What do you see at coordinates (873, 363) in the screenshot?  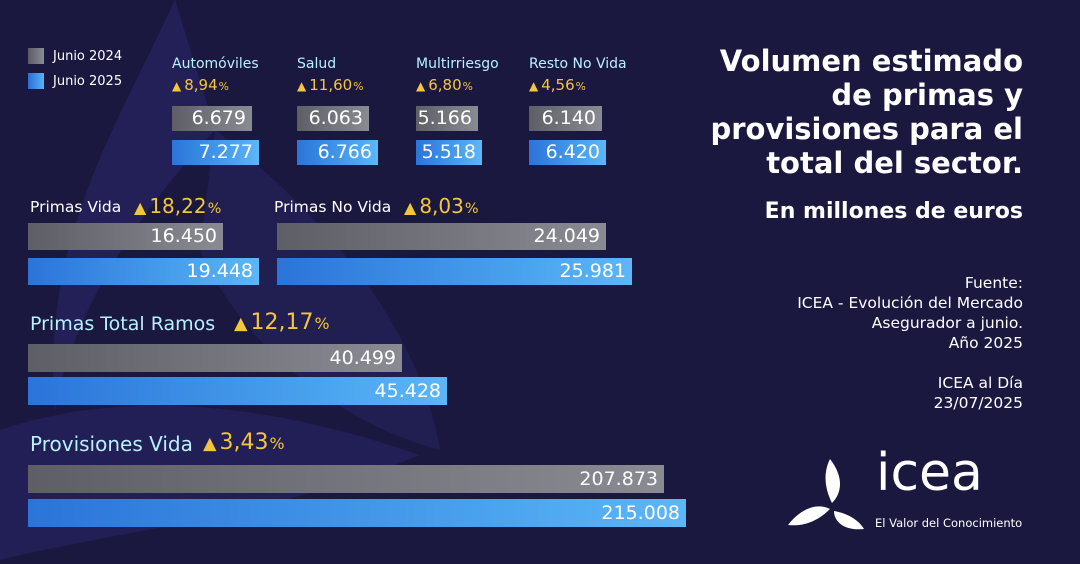 I see `source-spacer` at bounding box center [873, 363].